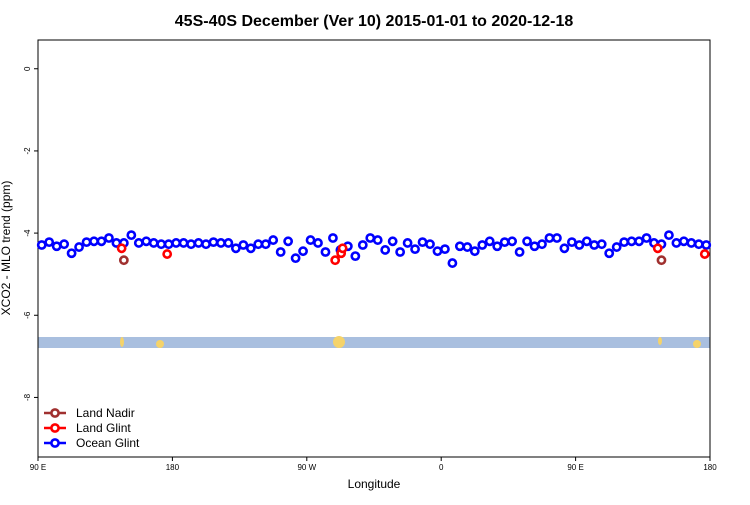  Describe the element at coordinates (103, 428) in the screenshot. I see `legend-label: Land Glint` at that location.